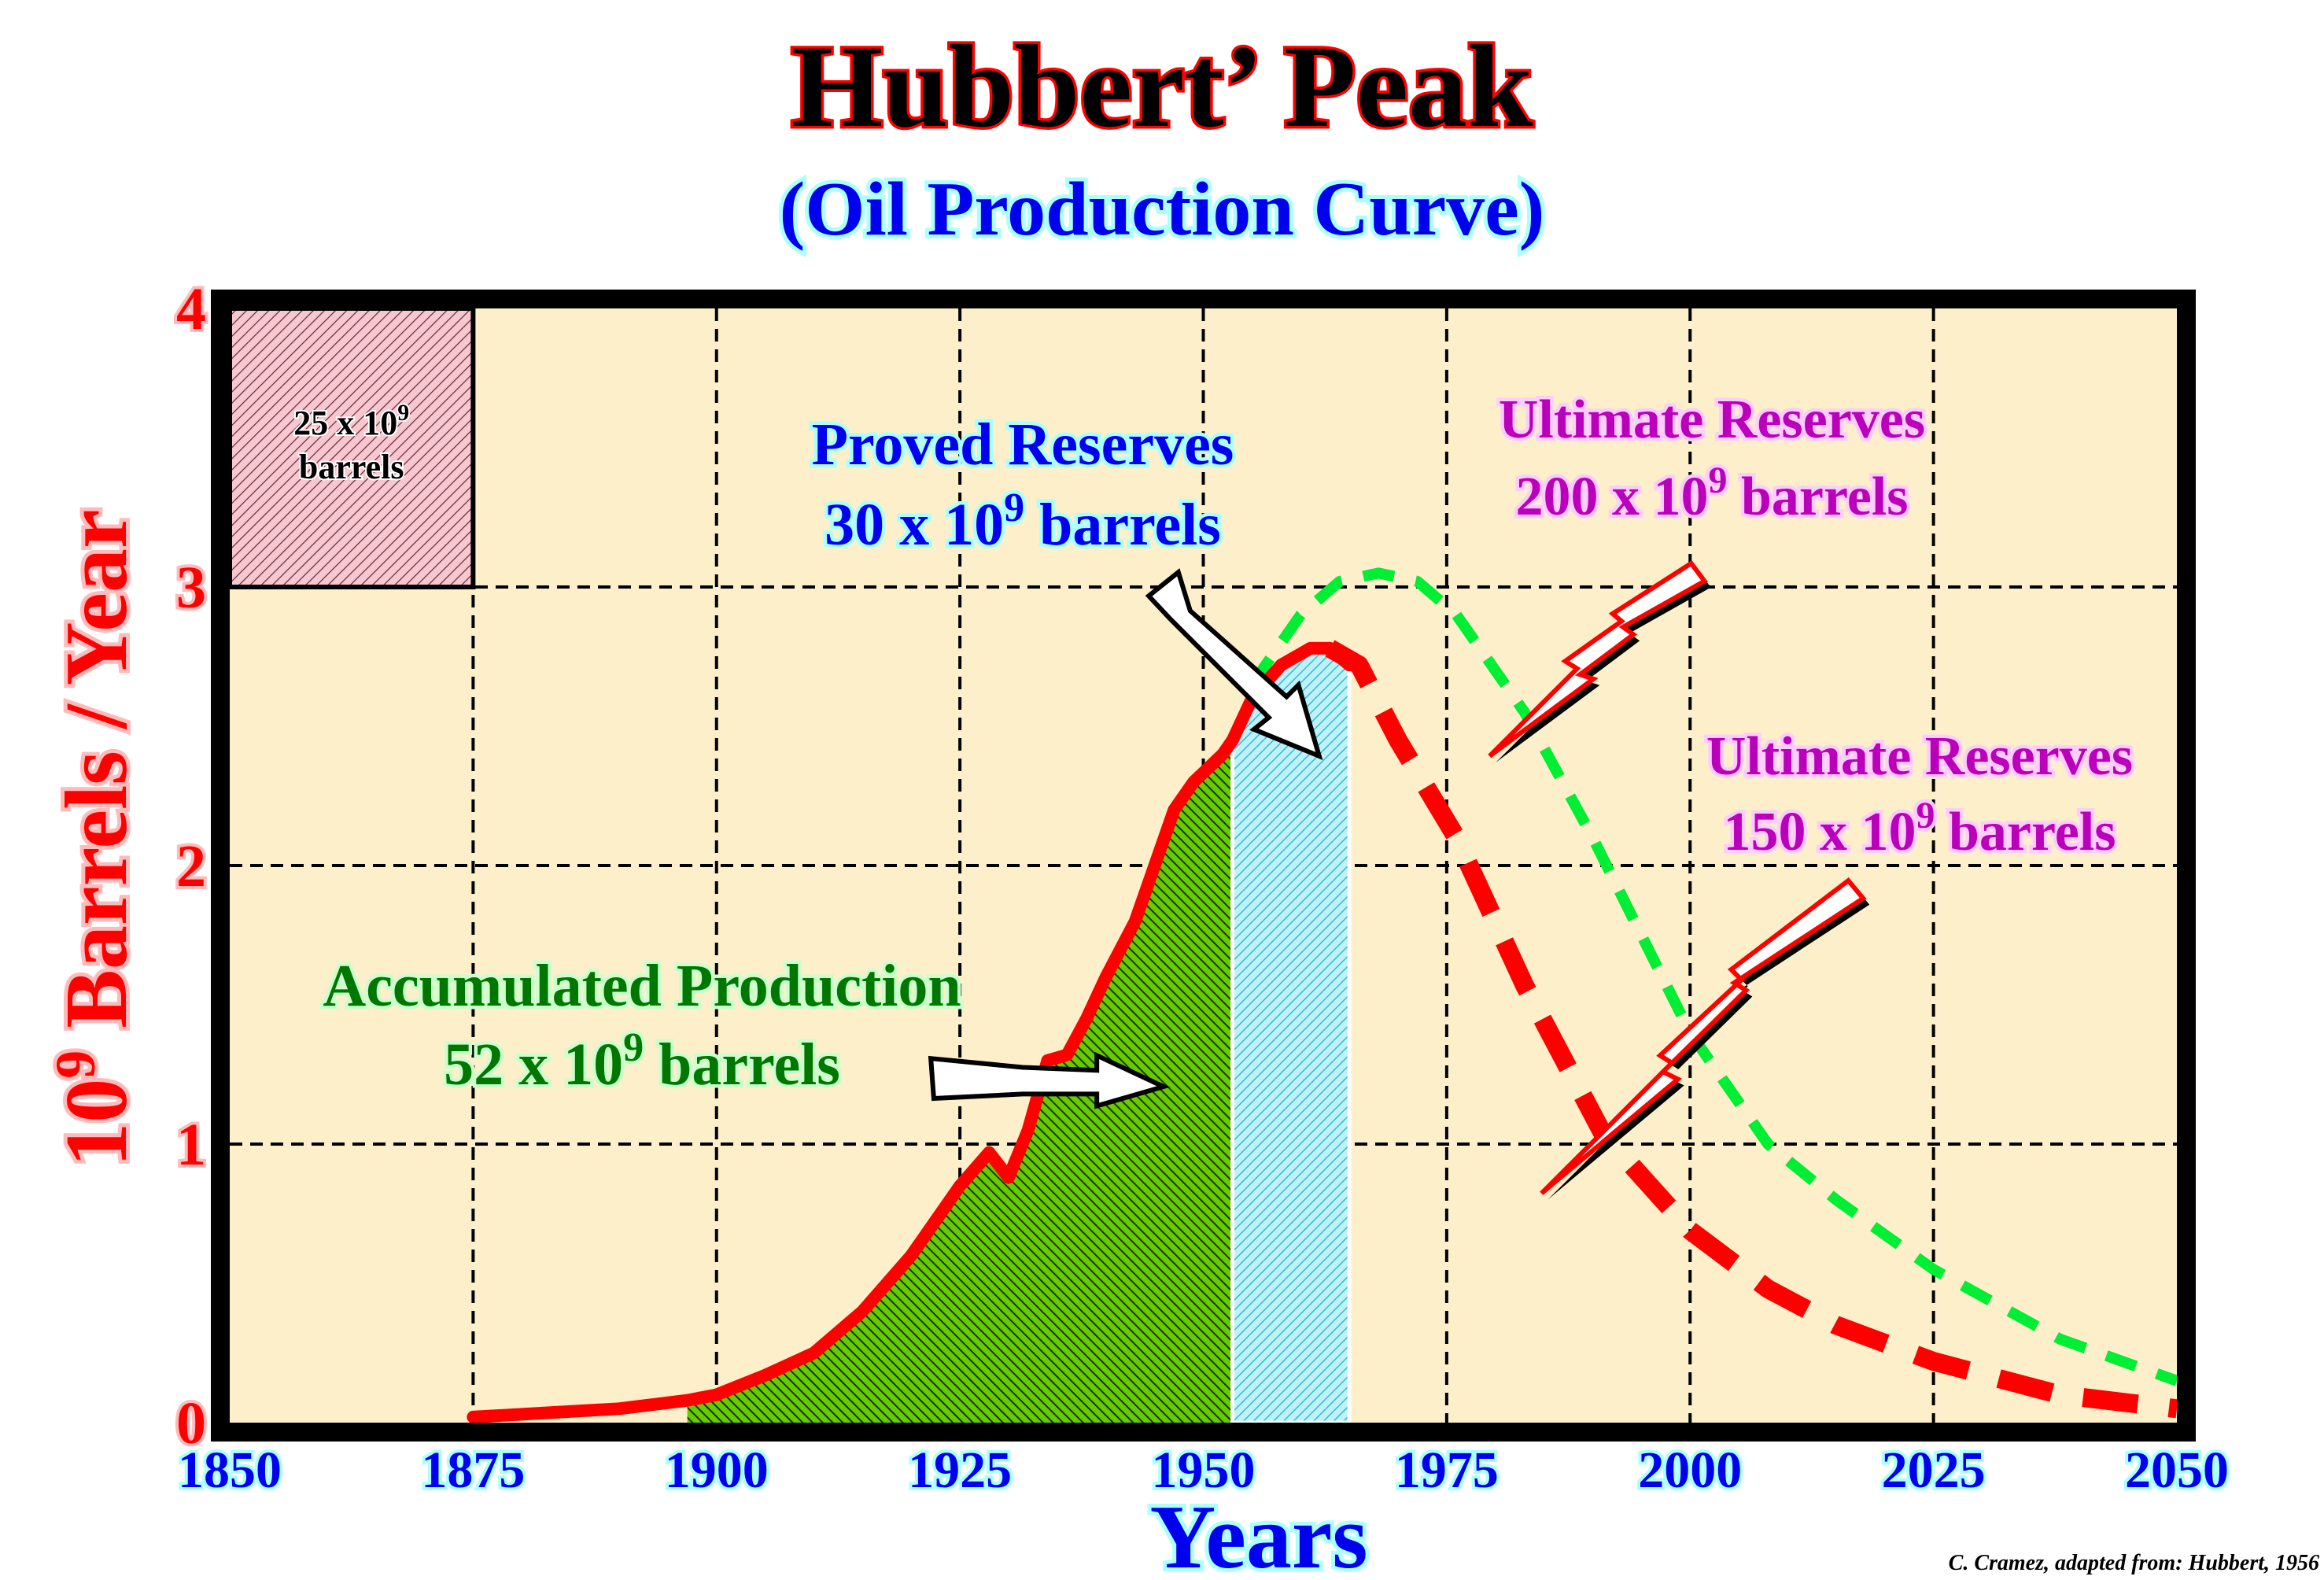 The height and width of the screenshot is (1580, 2324). I want to click on y-axis-label-text: Barrels / Year, so click(97, 779).